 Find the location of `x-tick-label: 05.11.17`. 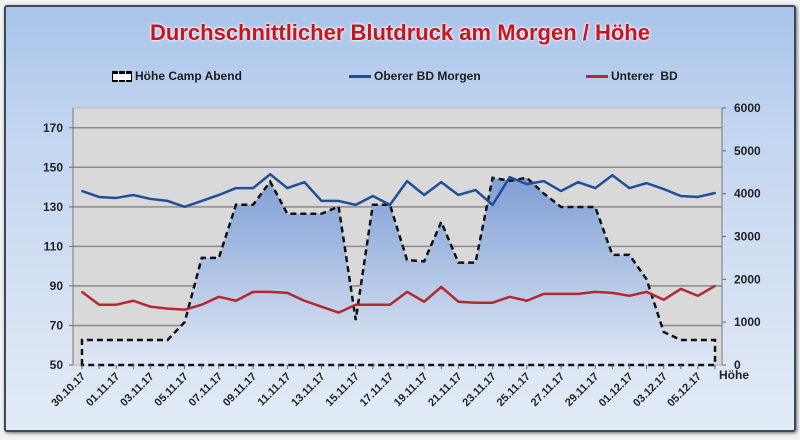

x-tick-label: 05.11.17 is located at coordinates (171, 390).